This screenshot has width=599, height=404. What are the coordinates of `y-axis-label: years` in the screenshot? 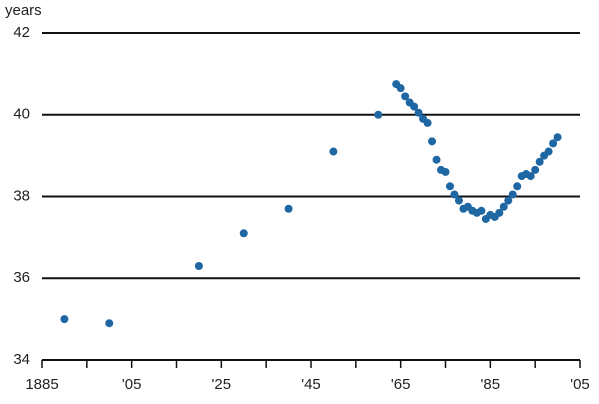 It's located at (23, 10).